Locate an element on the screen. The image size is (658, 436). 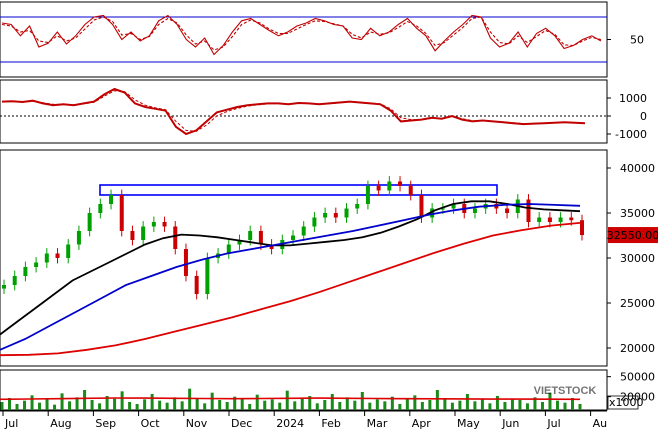
macd-tick-label: 1000 is located at coordinates (633, 98).